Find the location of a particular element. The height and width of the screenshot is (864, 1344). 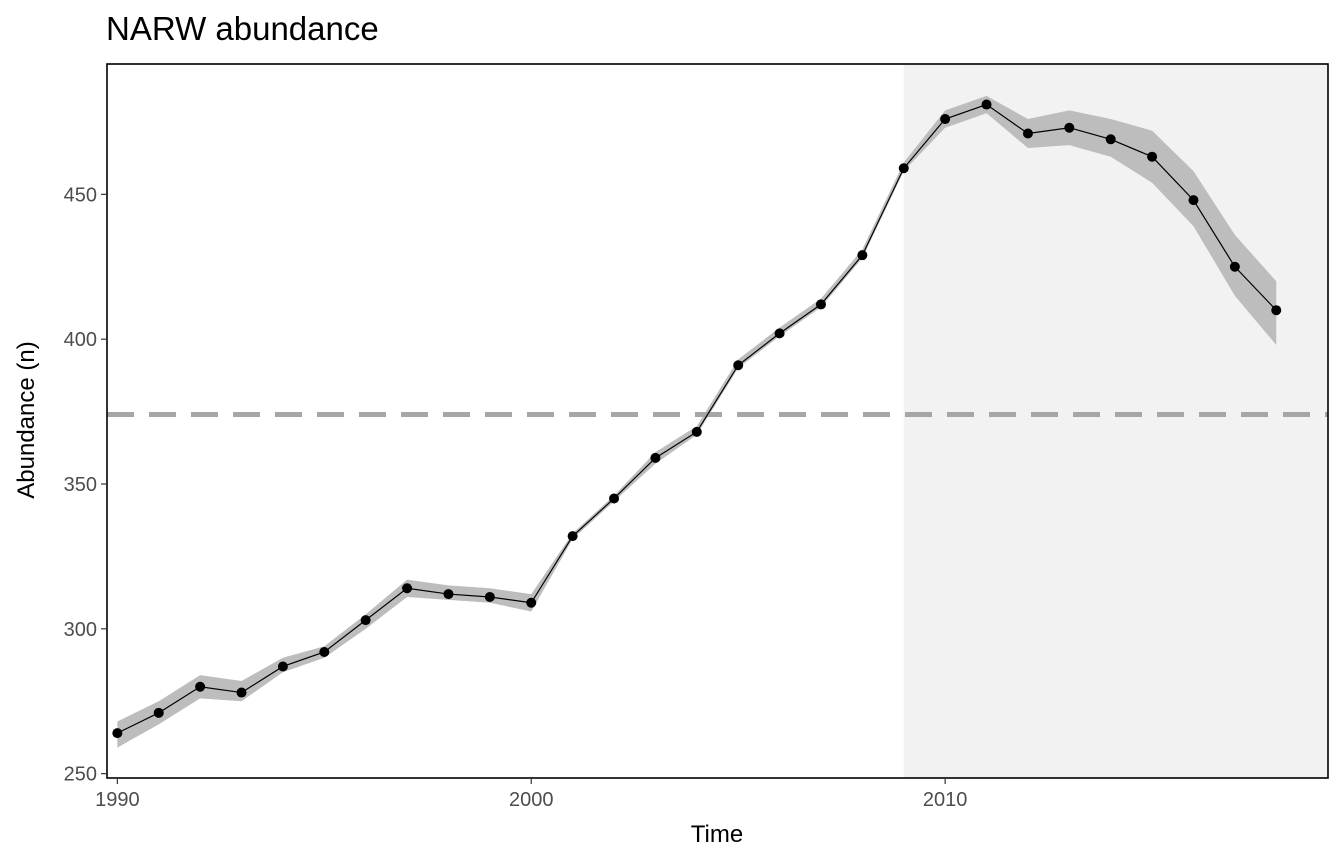

x-tick-label: 2010 is located at coordinates (945, 800).